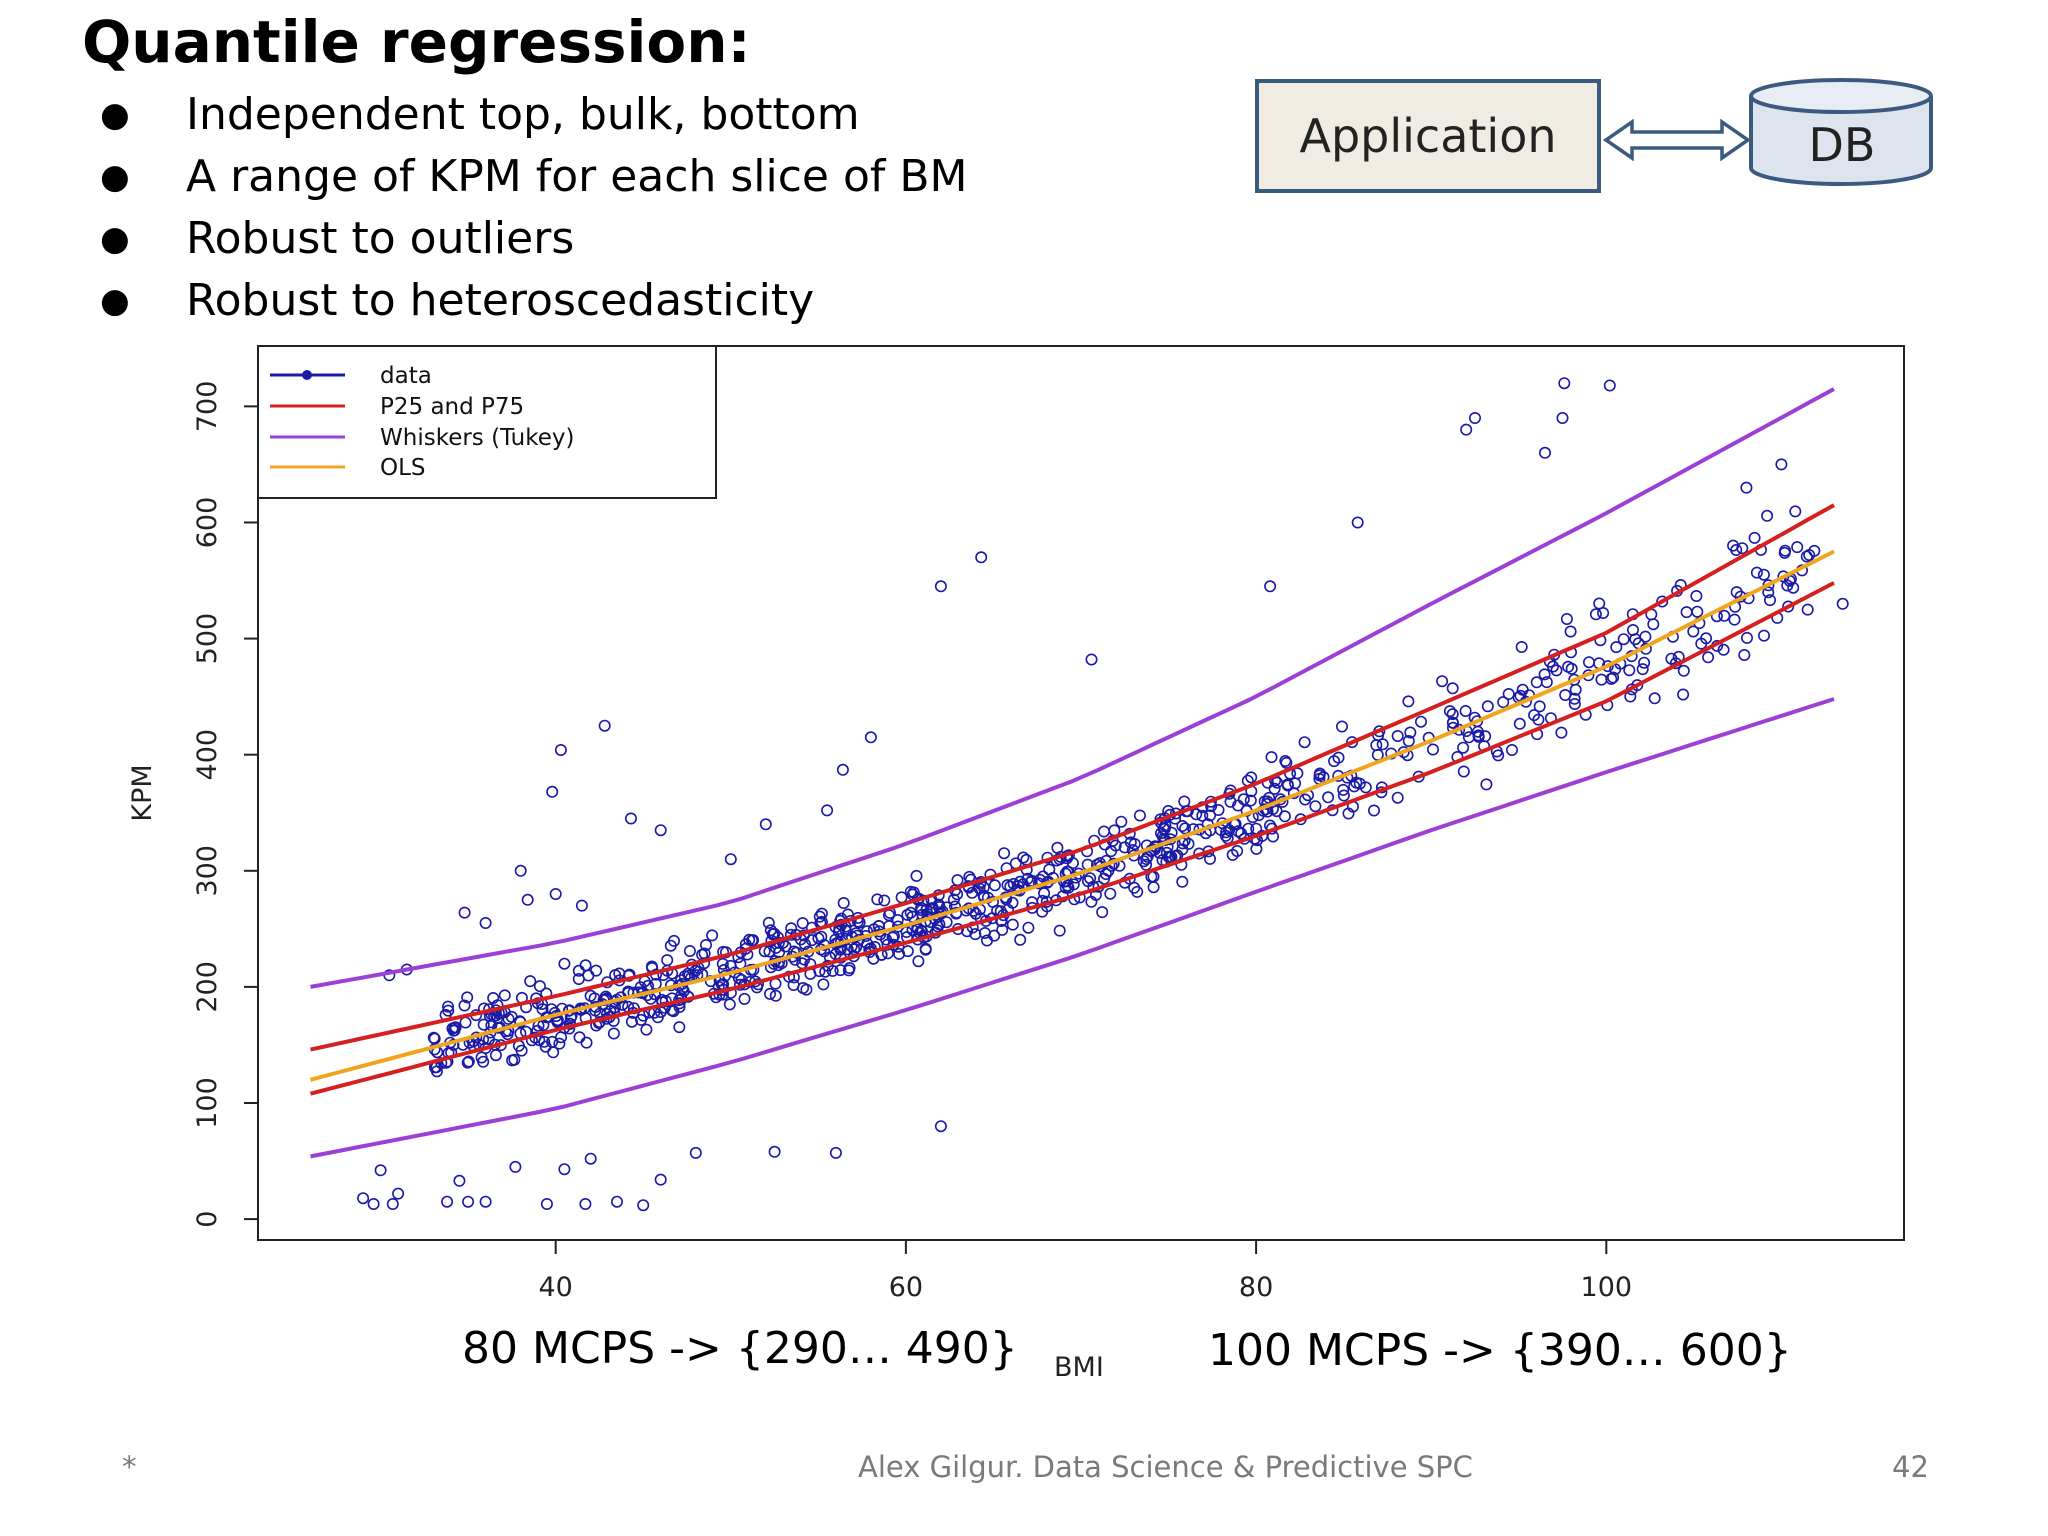 This screenshot has width=2048, height=1536. I want to click on legend-label: P25 and P75, so click(452, 407).